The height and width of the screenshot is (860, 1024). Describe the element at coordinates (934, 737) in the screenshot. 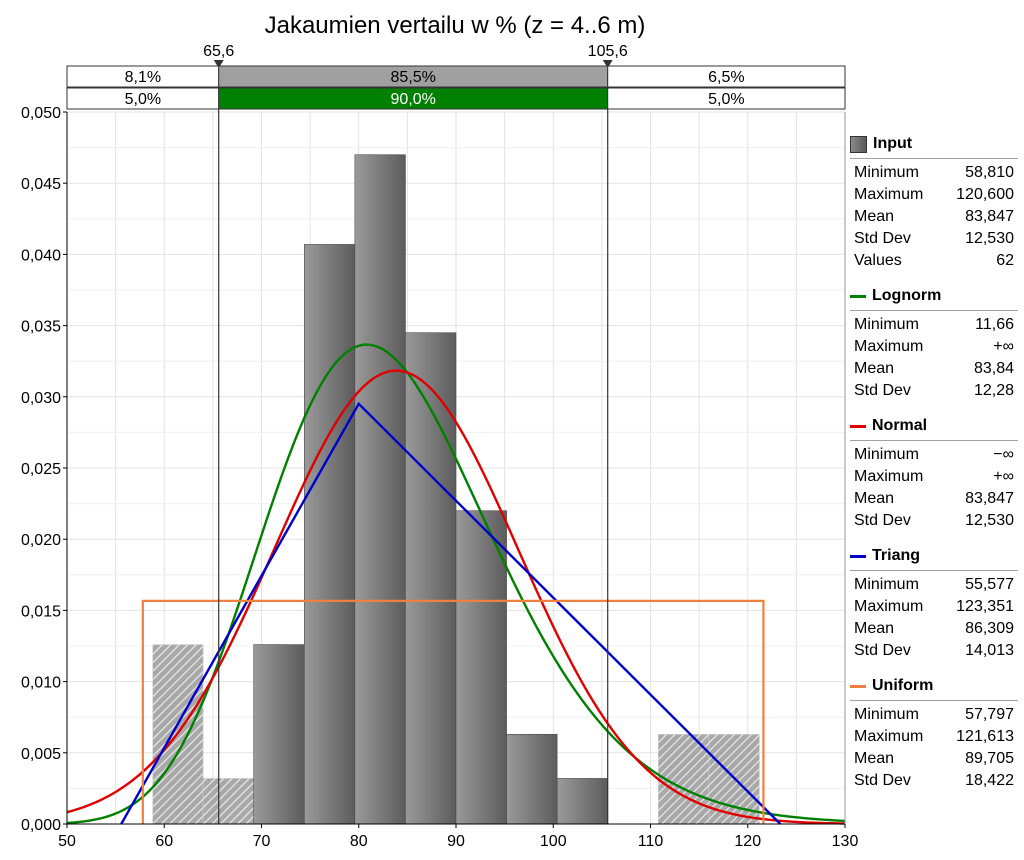

I see `legend-stat-row: Maximum 121,613` at that location.